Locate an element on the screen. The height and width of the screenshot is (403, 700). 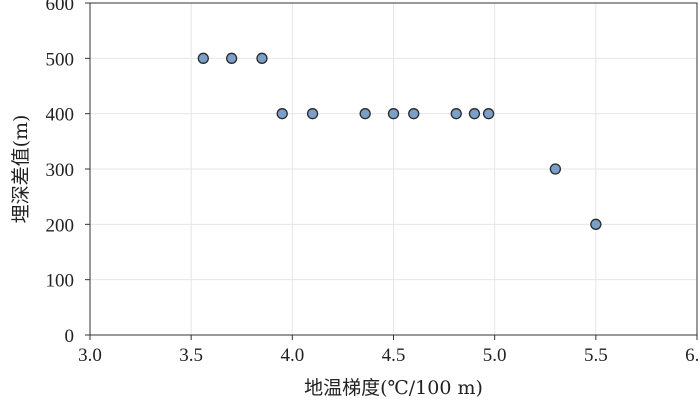
y-axis-title: 埋深差值(m) is located at coordinates (21, 169).